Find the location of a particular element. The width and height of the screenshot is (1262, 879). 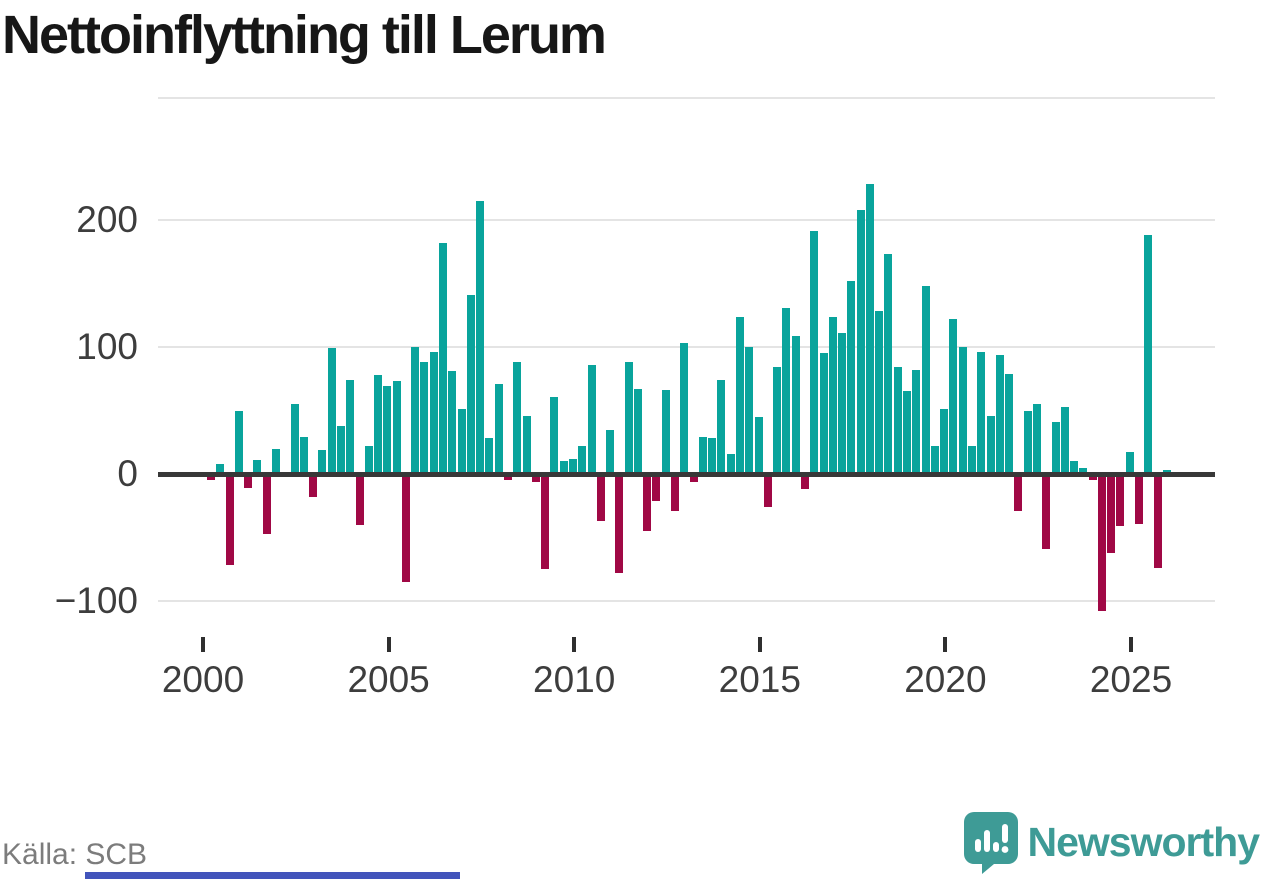

bar-2009-q1 is located at coordinates (545, 522).